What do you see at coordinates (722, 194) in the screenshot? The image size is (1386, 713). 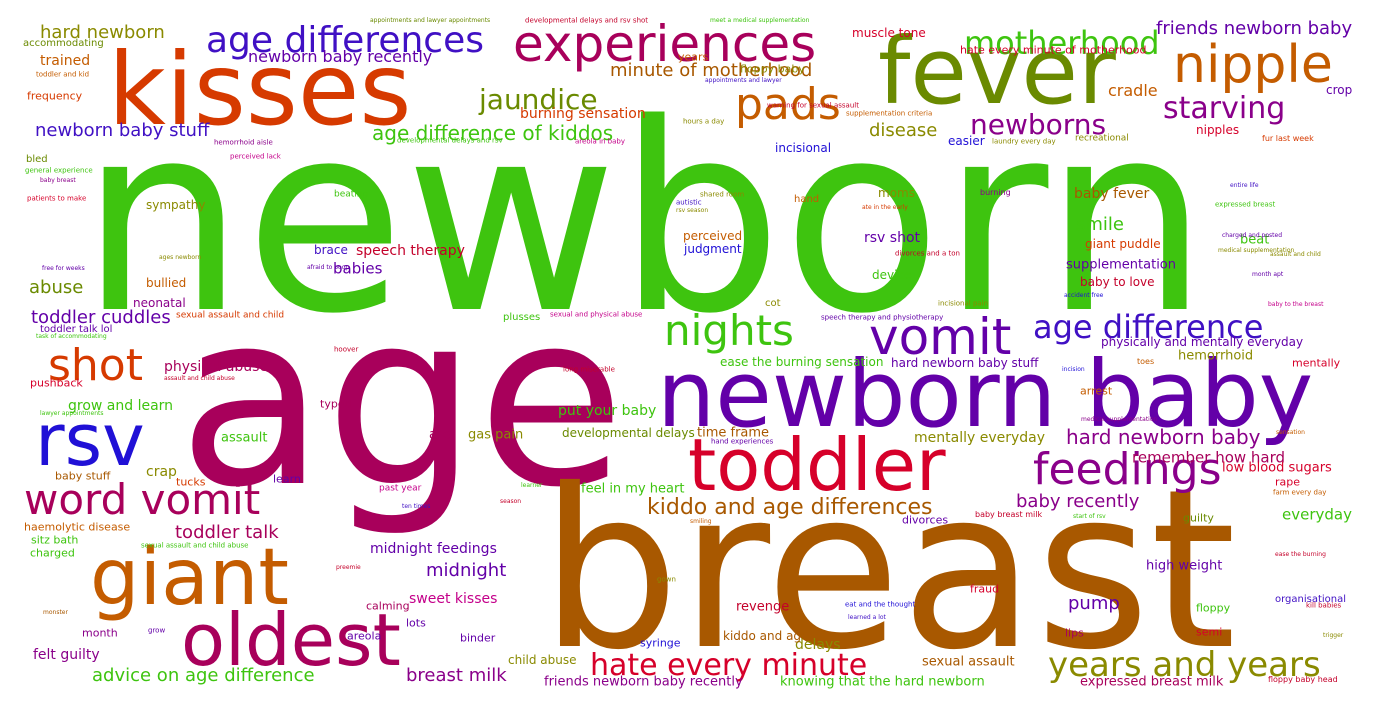 I see `cloud-word: shared room` at bounding box center [722, 194].